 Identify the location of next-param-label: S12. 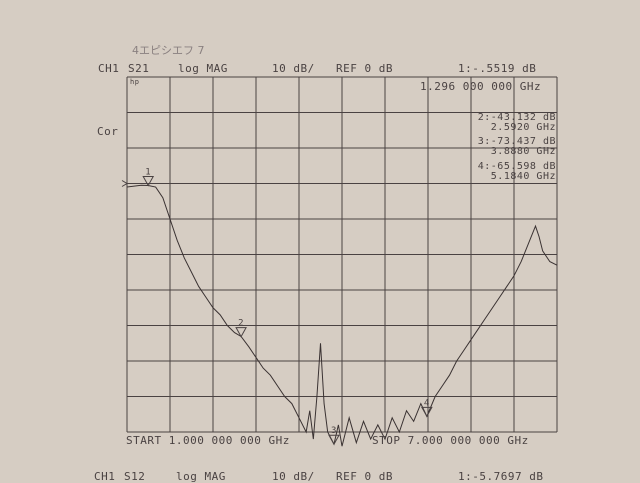
(135, 476).